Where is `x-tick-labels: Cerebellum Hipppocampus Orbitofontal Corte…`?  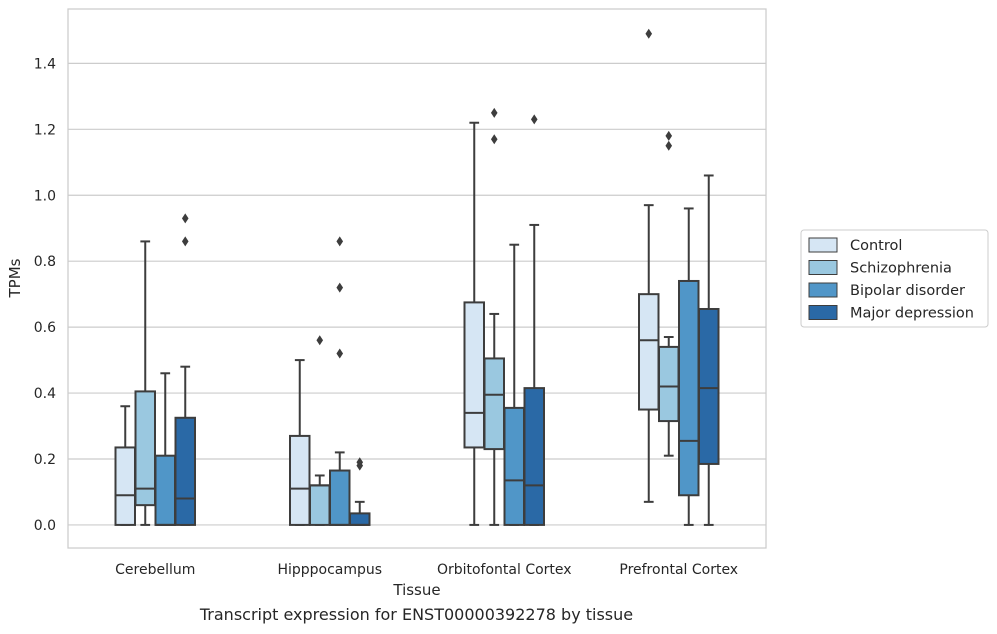 x-tick-labels: Cerebellum Hipppocampus Orbitofontal Corte… is located at coordinates (426, 570).